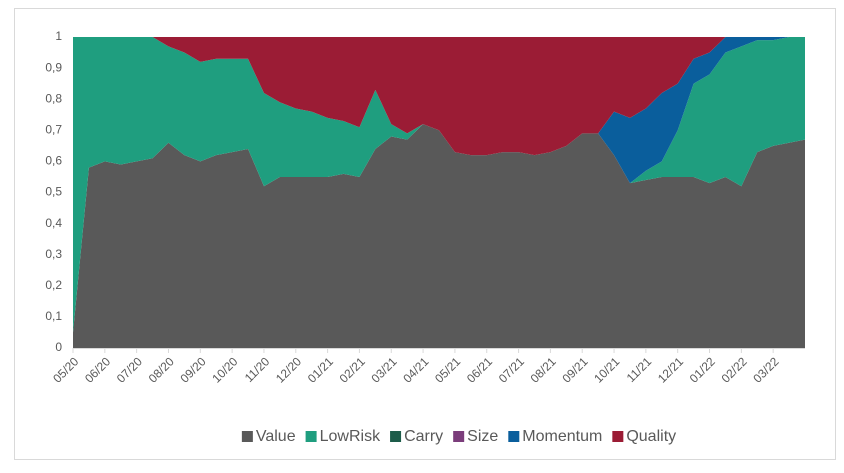 The height and width of the screenshot is (473, 844). I want to click on y-tick-label: 0,5, so click(53, 192).